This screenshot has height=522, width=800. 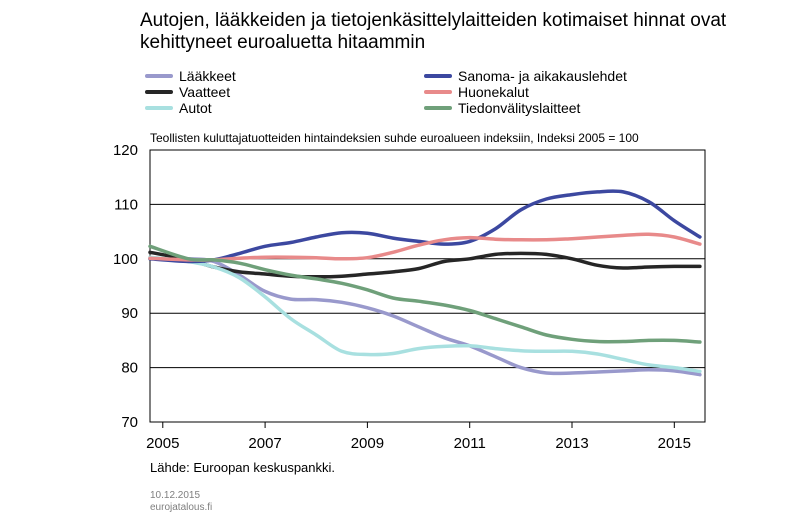 I want to click on publish-date: 10.12.2015, so click(x=175, y=495).